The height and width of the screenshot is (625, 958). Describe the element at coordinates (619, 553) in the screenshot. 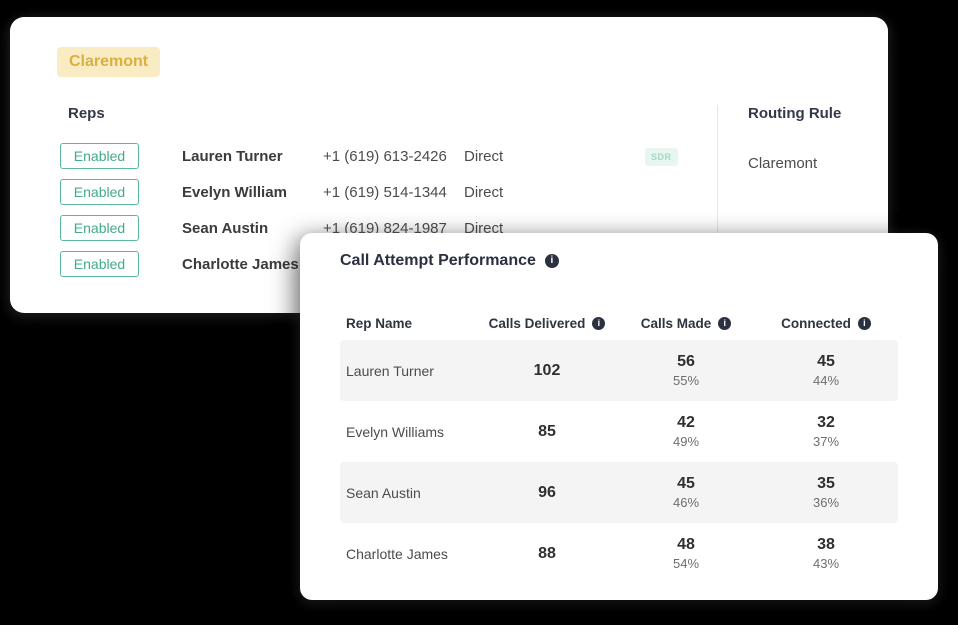

I see `table-row: Charlotte James 88 48 54% 38 43%` at that location.